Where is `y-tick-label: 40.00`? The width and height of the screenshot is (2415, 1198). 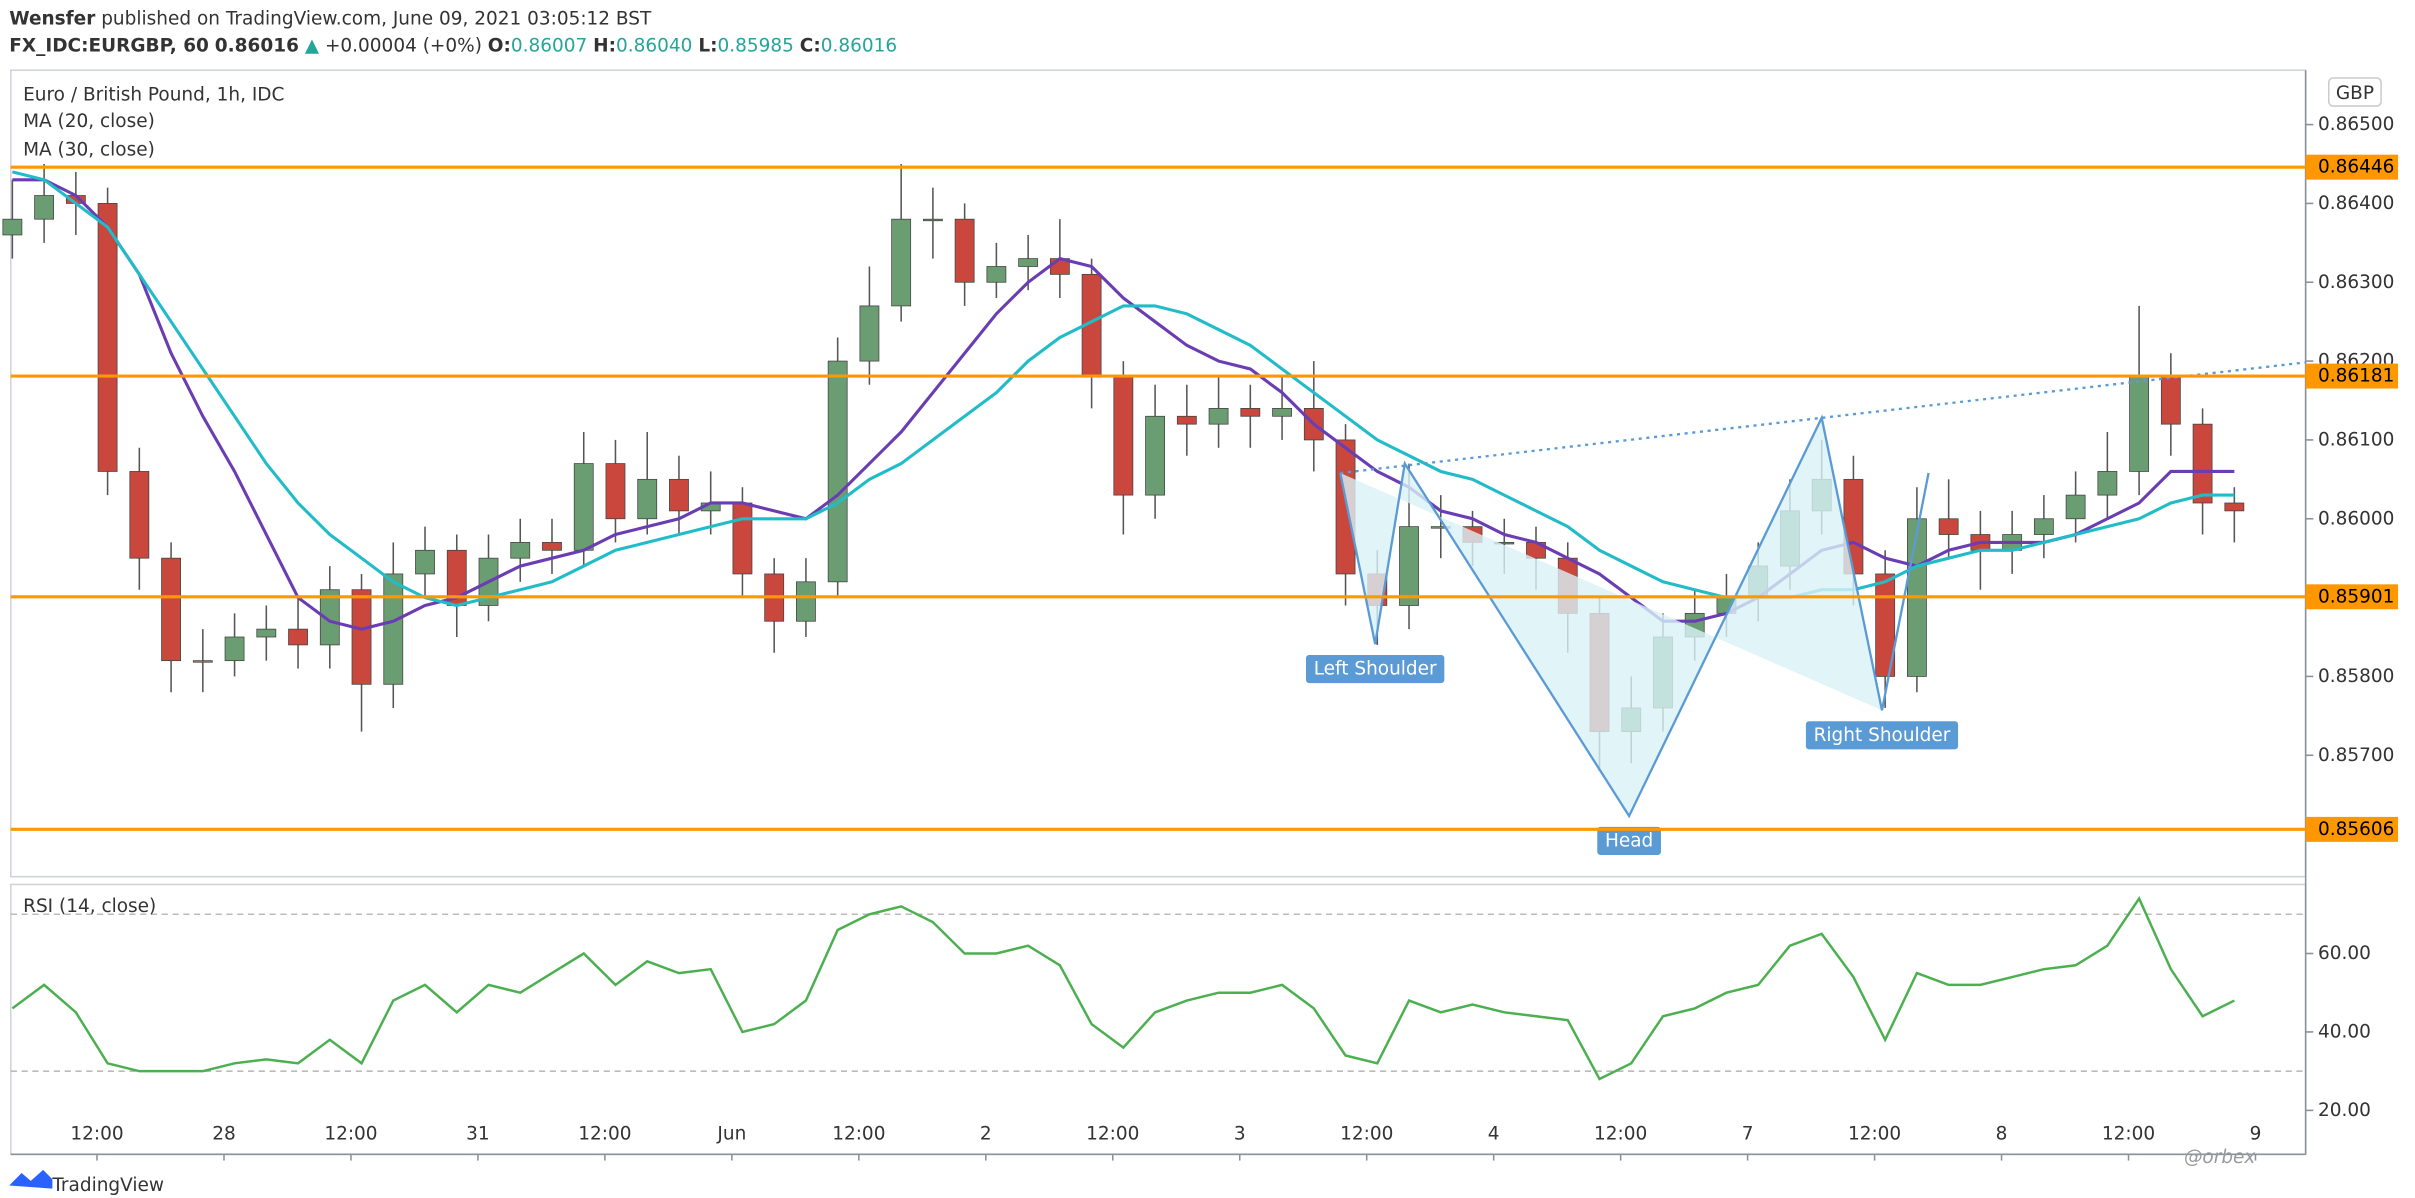
y-tick-label: 40.00 is located at coordinates (2344, 1031).